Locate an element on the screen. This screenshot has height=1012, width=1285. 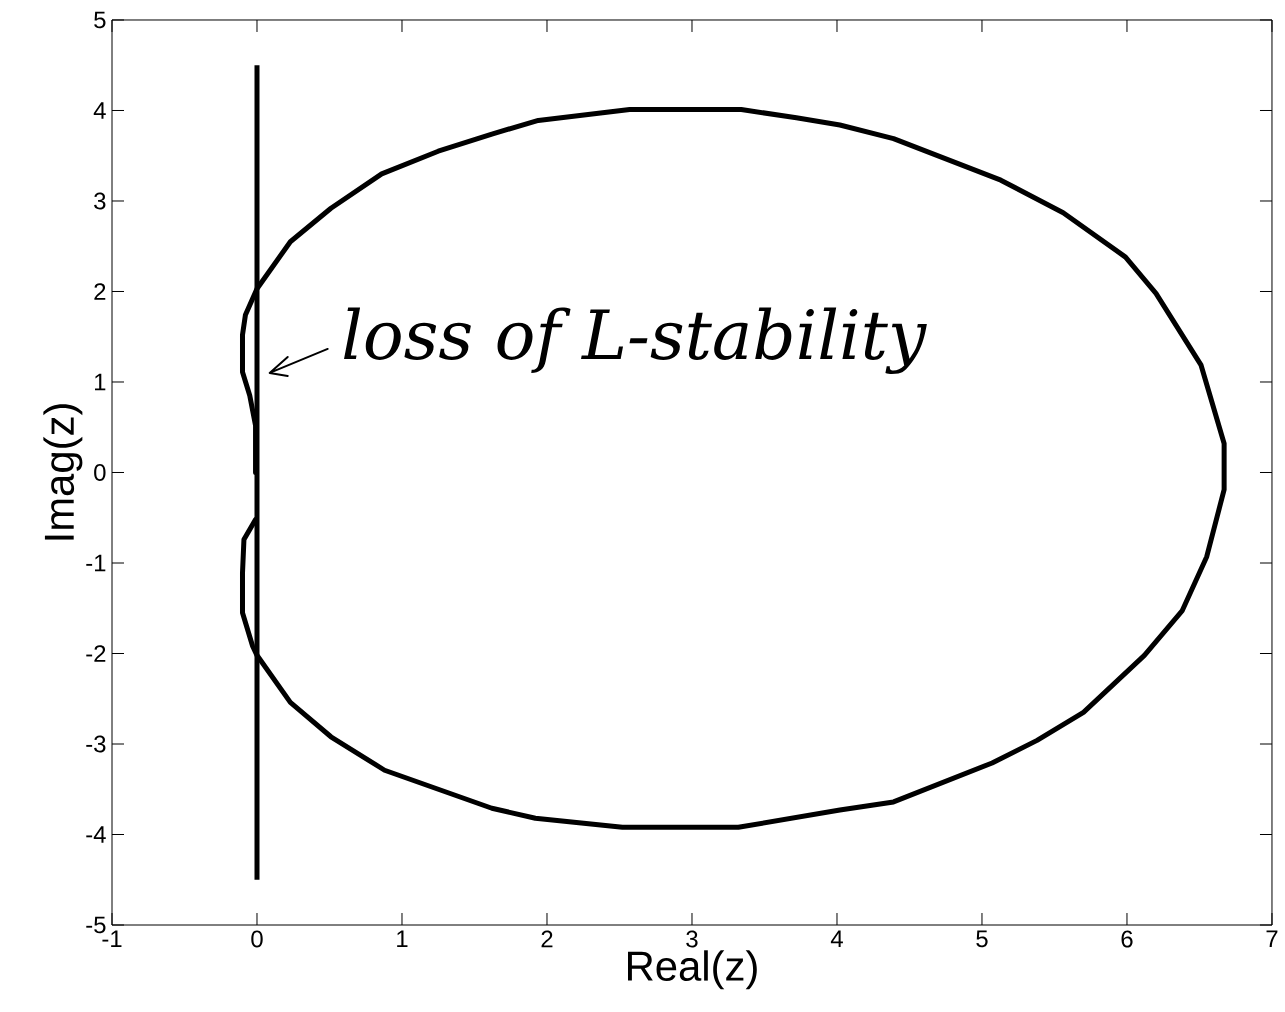
y-tick-label: -4 is located at coordinates (96, 834).